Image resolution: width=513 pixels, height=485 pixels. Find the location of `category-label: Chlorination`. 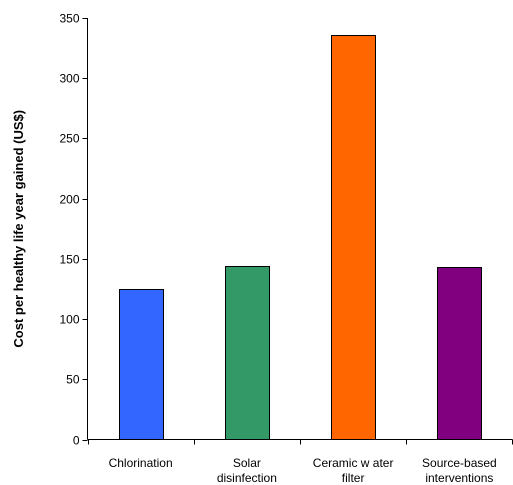

category-label: Chlorination is located at coordinates (141, 463).